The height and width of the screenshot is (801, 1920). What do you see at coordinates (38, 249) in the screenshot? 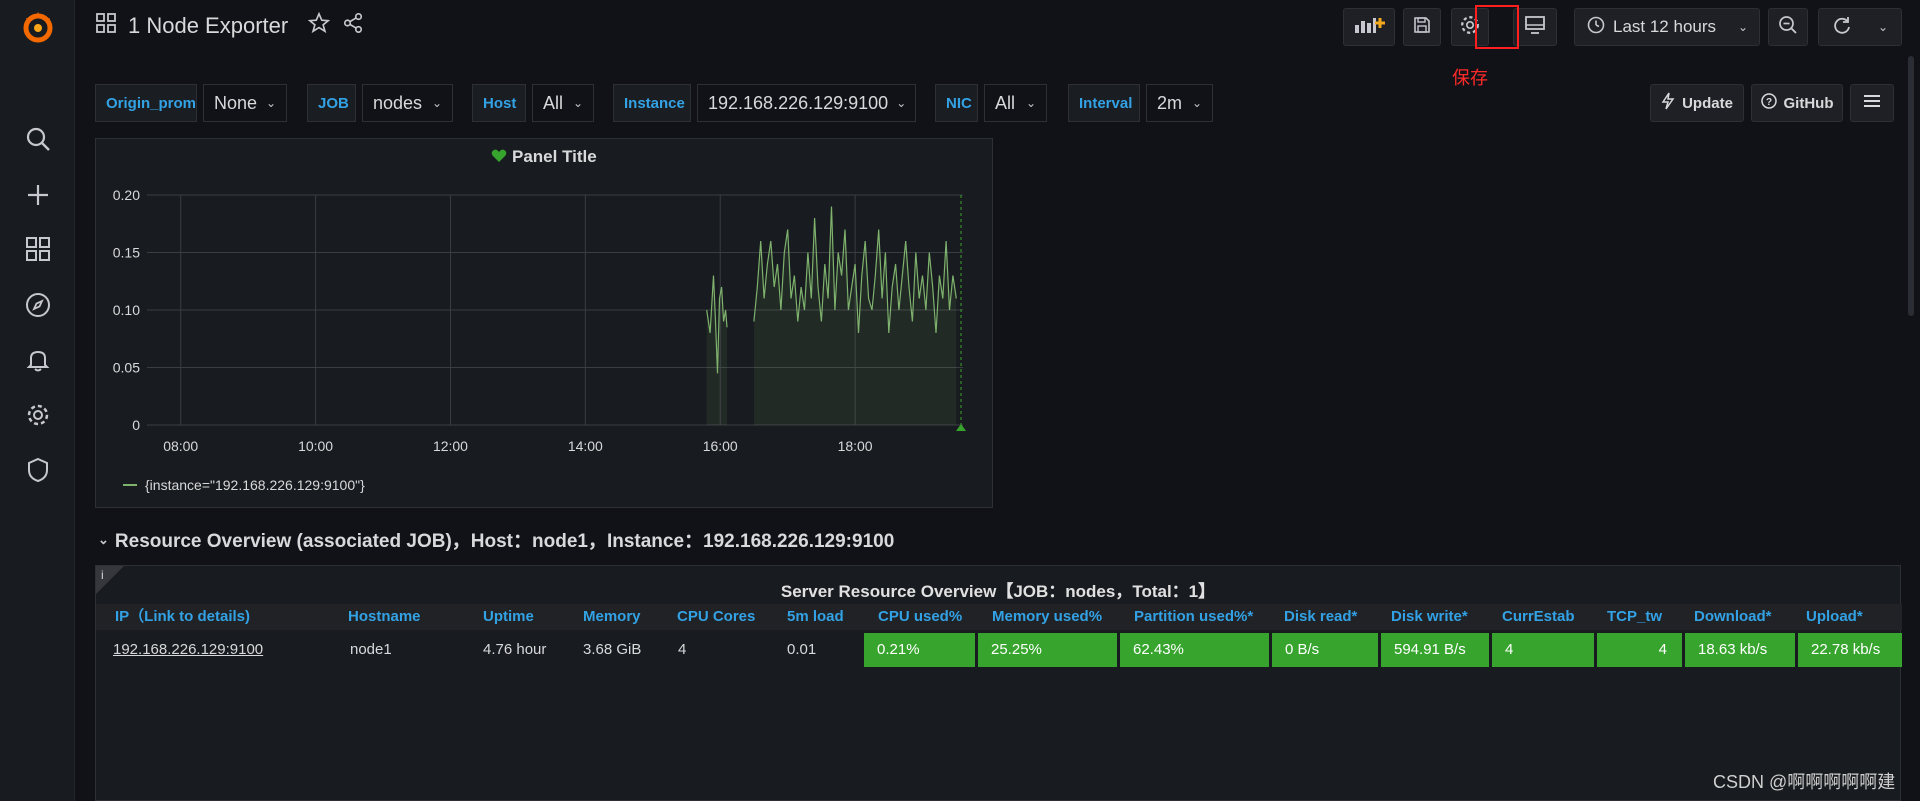
I see `dashboards-icon` at bounding box center [38, 249].